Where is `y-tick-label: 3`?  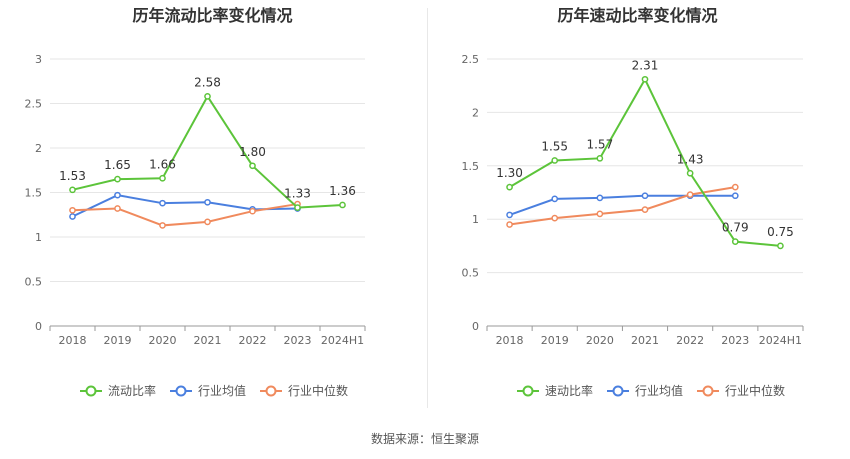
y-tick-label: 3 is located at coordinates (38, 59).